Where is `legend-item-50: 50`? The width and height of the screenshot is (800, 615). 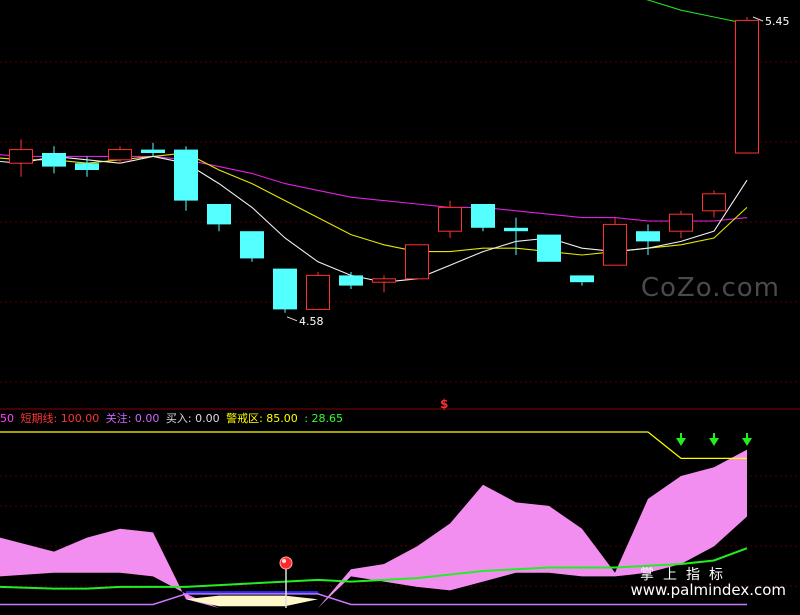 legend-item-50: 50 is located at coordinates (7, 418).